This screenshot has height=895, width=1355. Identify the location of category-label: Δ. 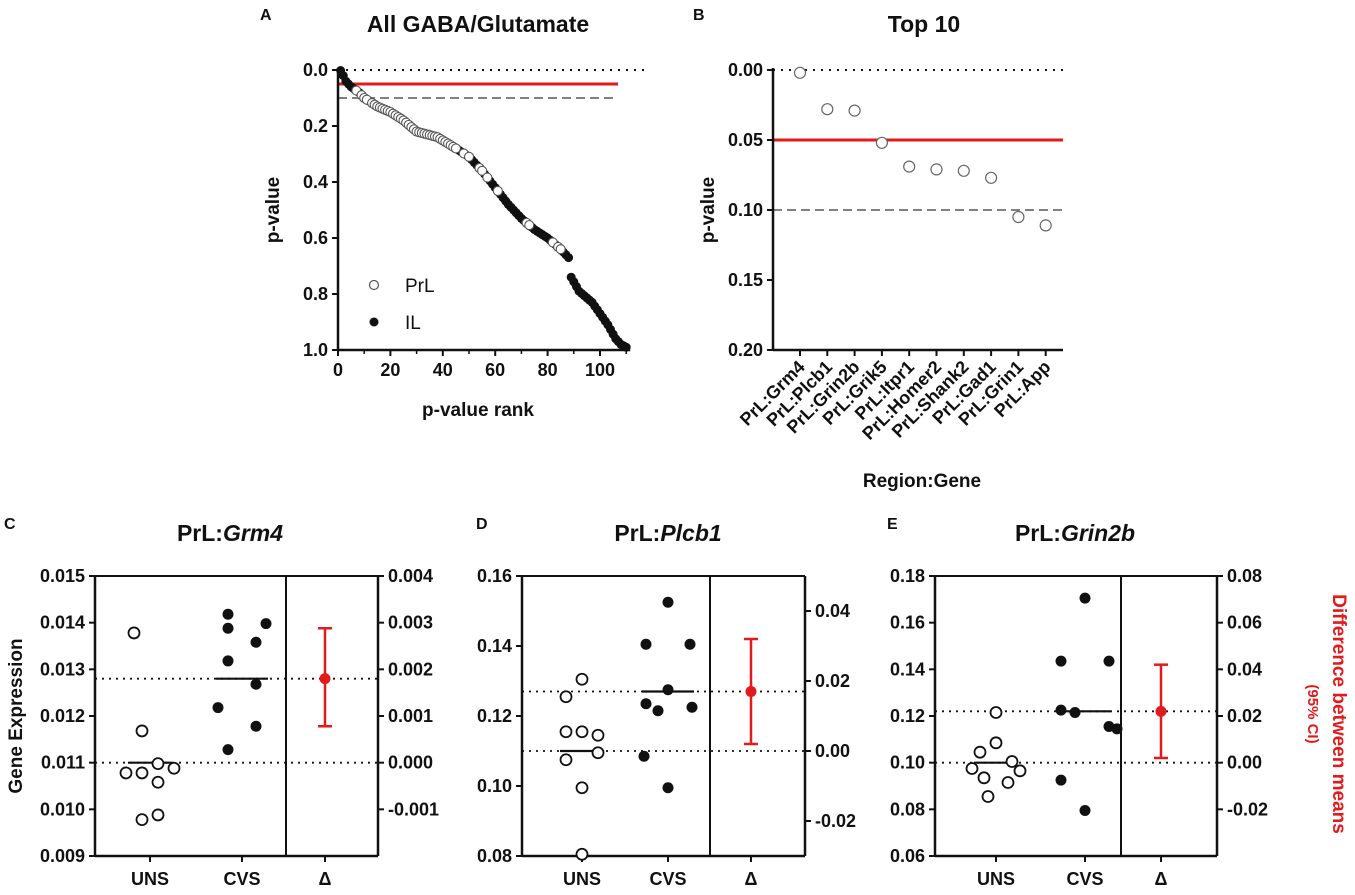
(751, 879).